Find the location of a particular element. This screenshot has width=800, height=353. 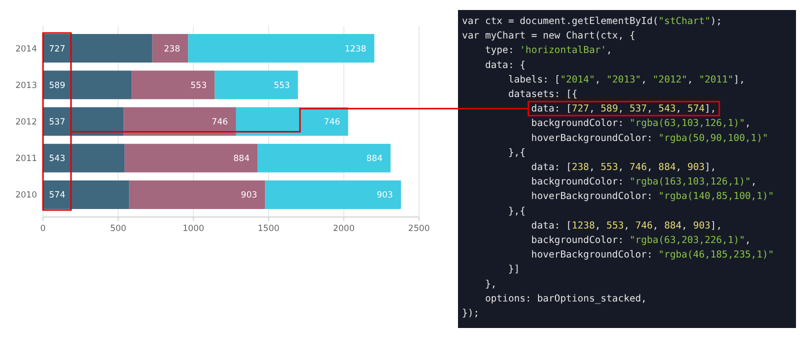

data-label: 238 is located at coordinates (172, 49).